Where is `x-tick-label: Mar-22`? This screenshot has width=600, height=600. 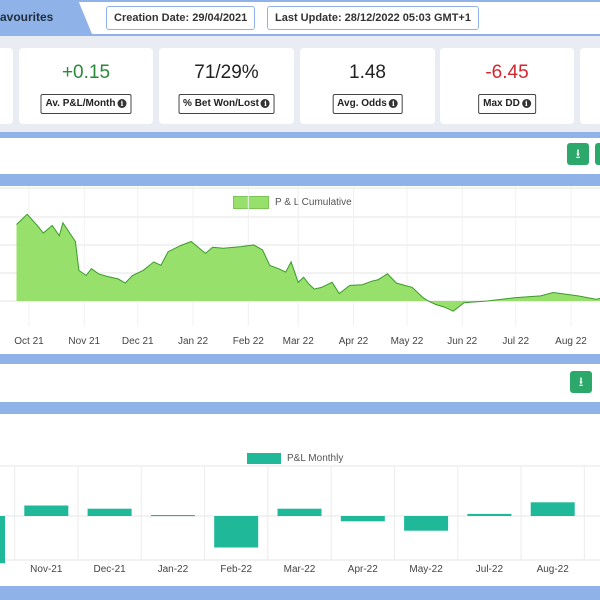 x-tick-label: Mar-22 is located at coordinates (299, 569).